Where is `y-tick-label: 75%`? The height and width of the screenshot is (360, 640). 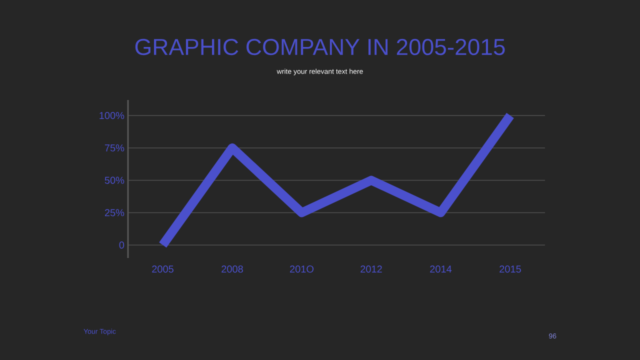
y-tick-label: 75% is located at coordinates (114, 148).